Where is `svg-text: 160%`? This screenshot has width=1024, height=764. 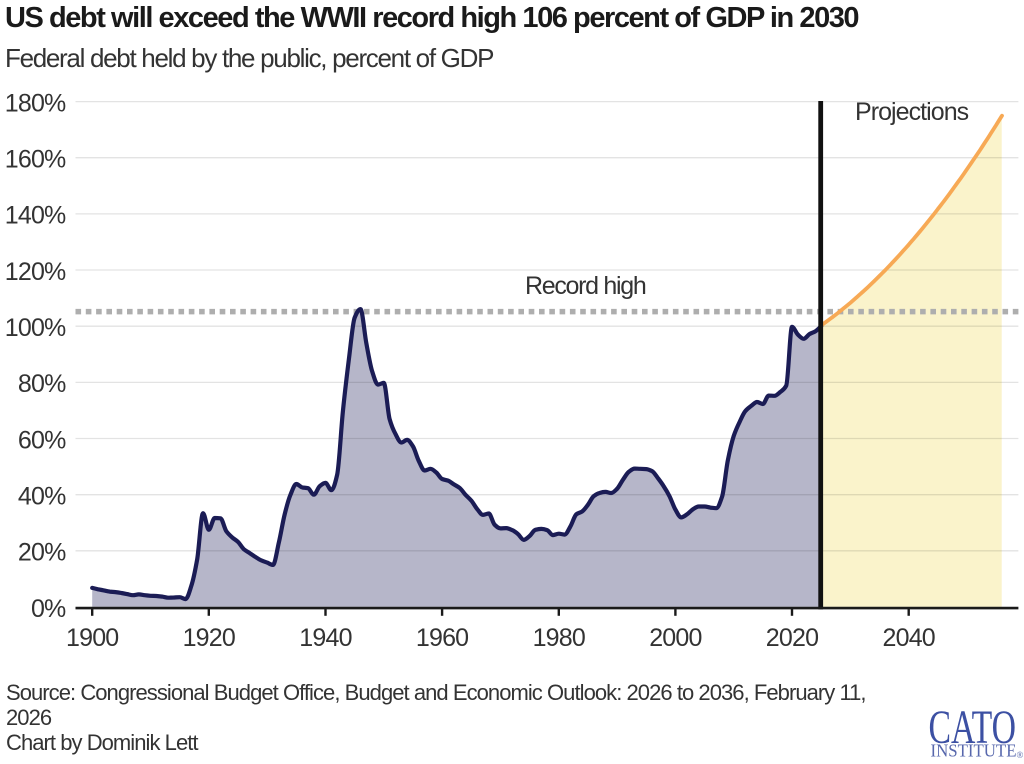 svg-text: 160% is located at coordinates (35, 160).